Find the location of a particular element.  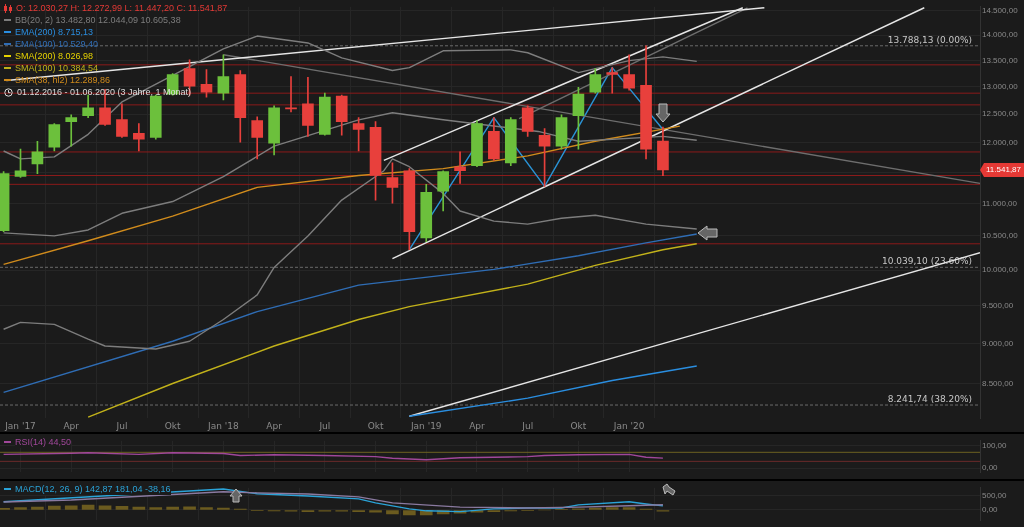

legend-label: EMA(100) 10.529,40 is located at coordinates (57, 44).